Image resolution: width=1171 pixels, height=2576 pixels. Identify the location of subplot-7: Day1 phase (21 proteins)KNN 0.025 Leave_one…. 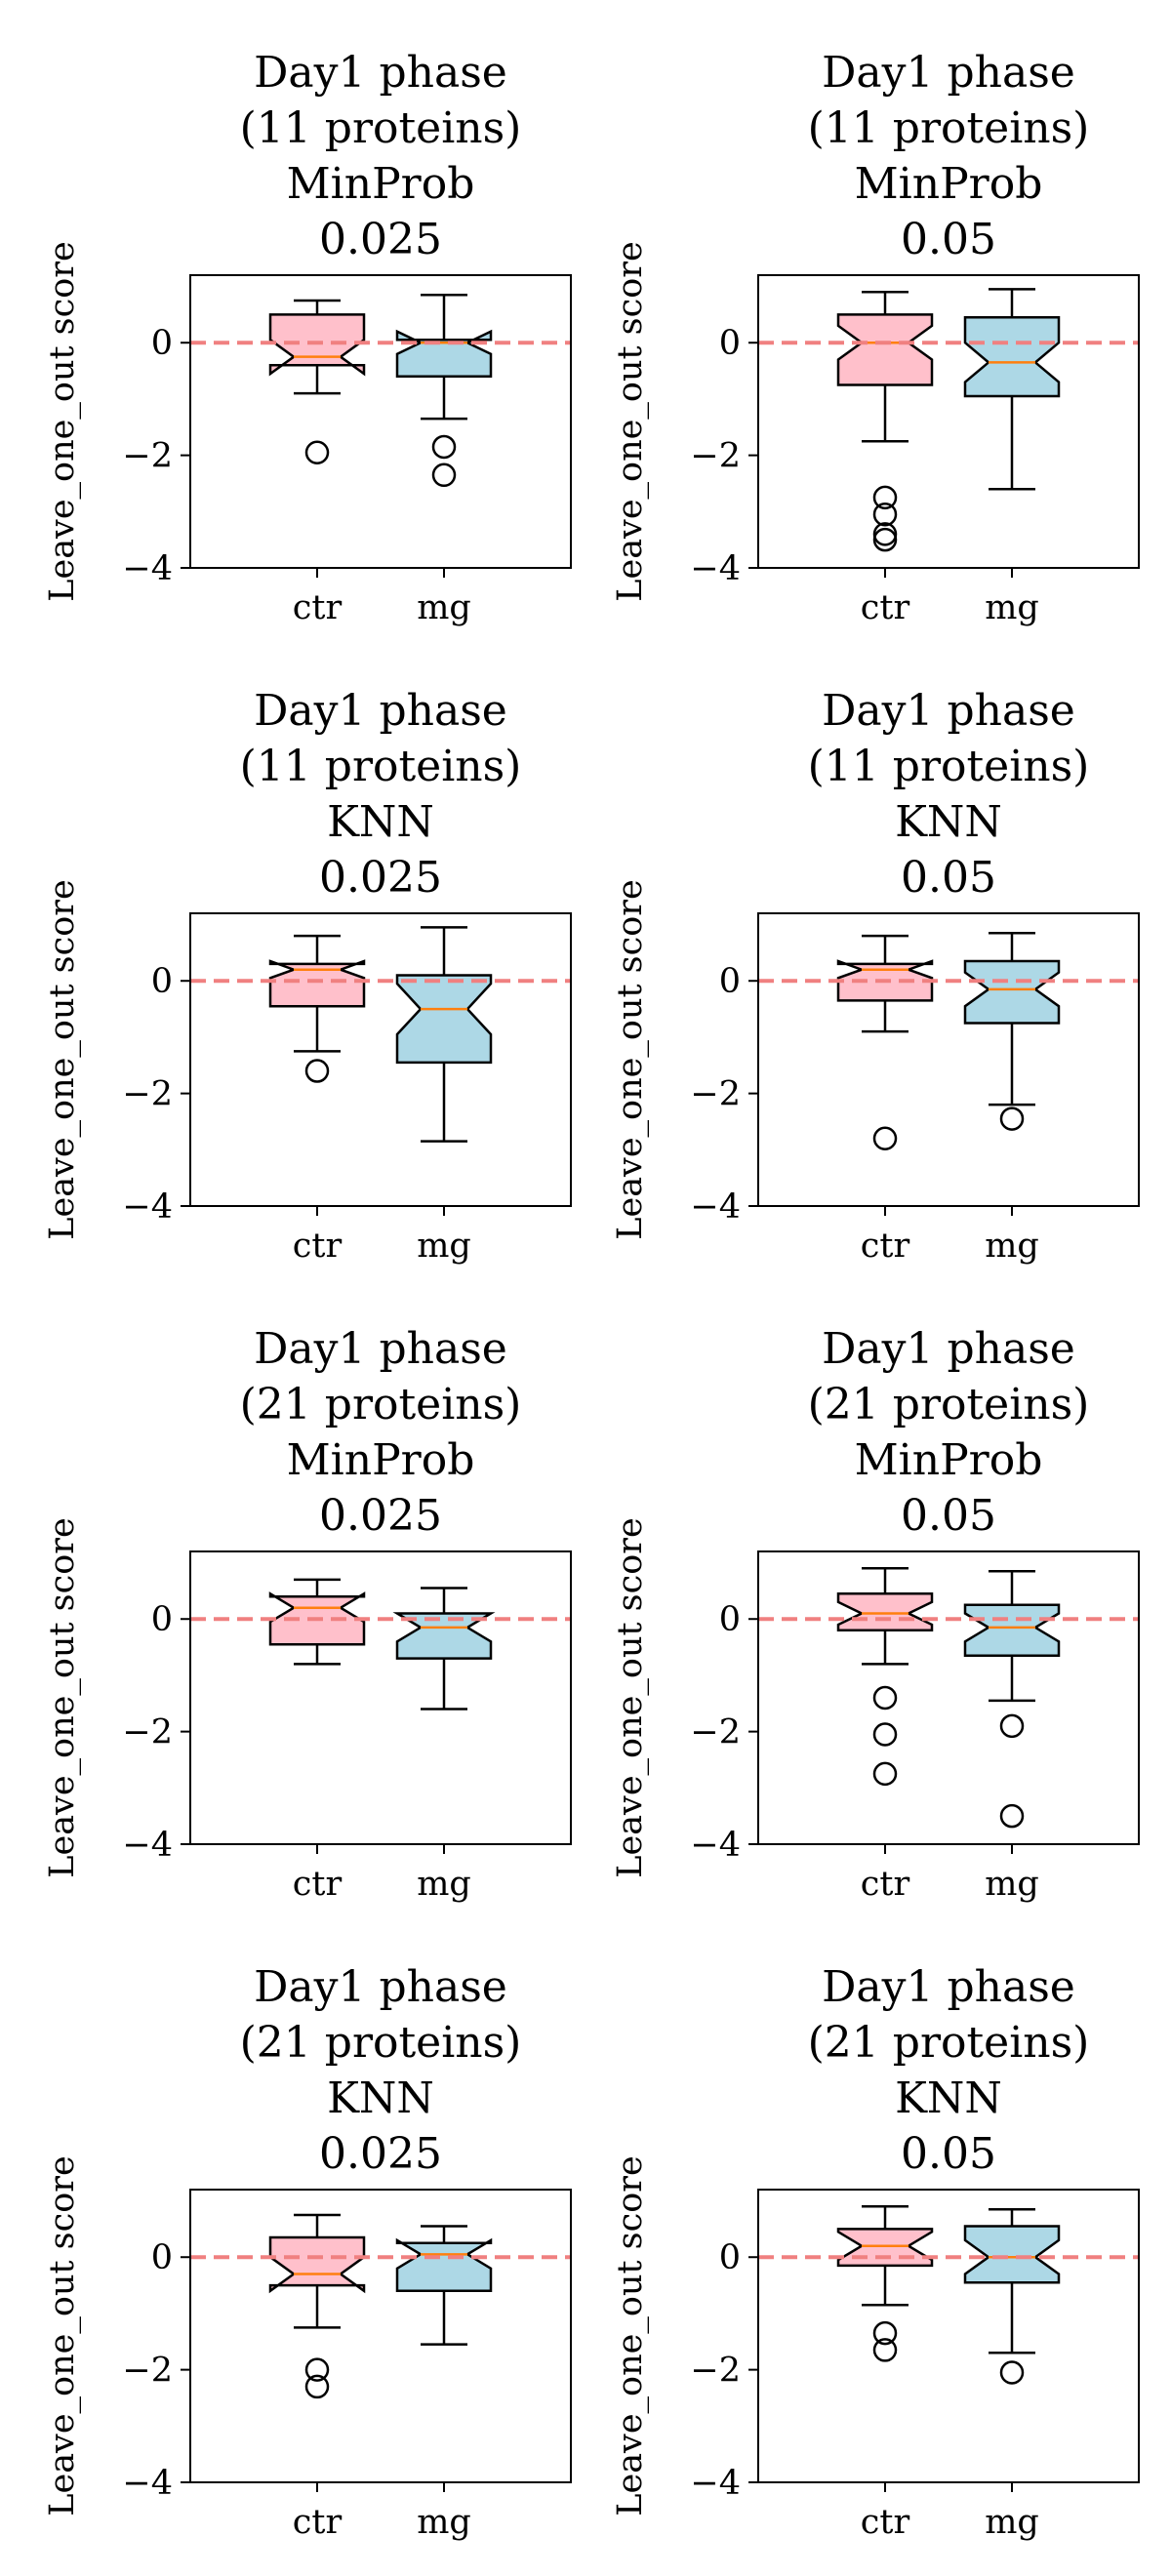
(307, 2252).